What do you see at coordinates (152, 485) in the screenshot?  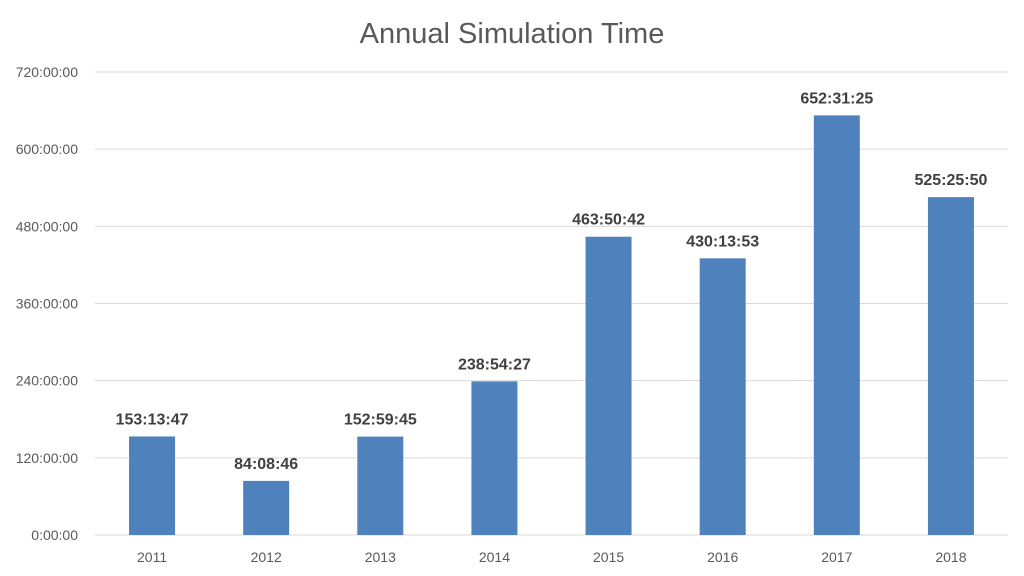 I see `bar-2011` at bounding box center [152, 485].